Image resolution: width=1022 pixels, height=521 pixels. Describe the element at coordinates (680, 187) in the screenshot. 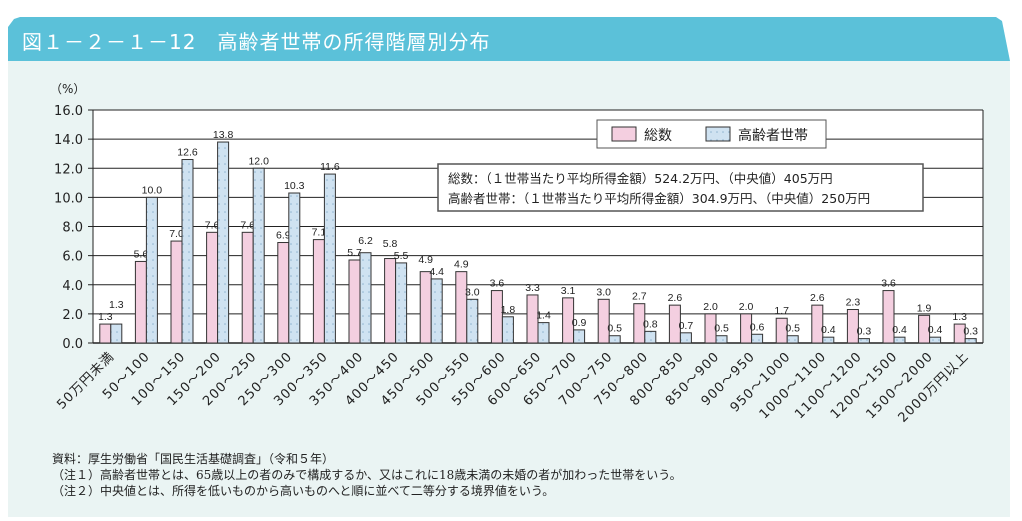

I see `annotation-box` at that location.